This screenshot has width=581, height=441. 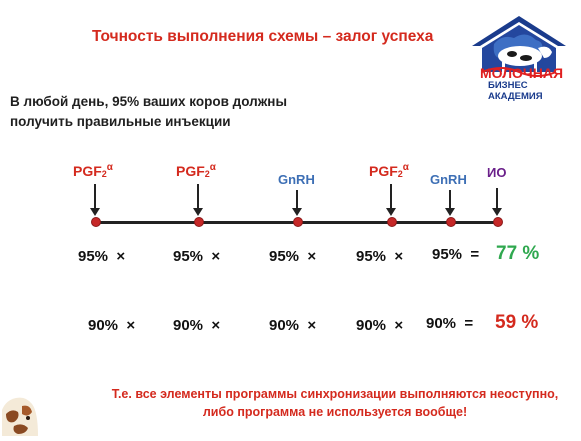 What do you see at coordinates (508, 85) in the screenshot?
I see `logo-line-2: Бизнес` at bounding box center [508, 85].